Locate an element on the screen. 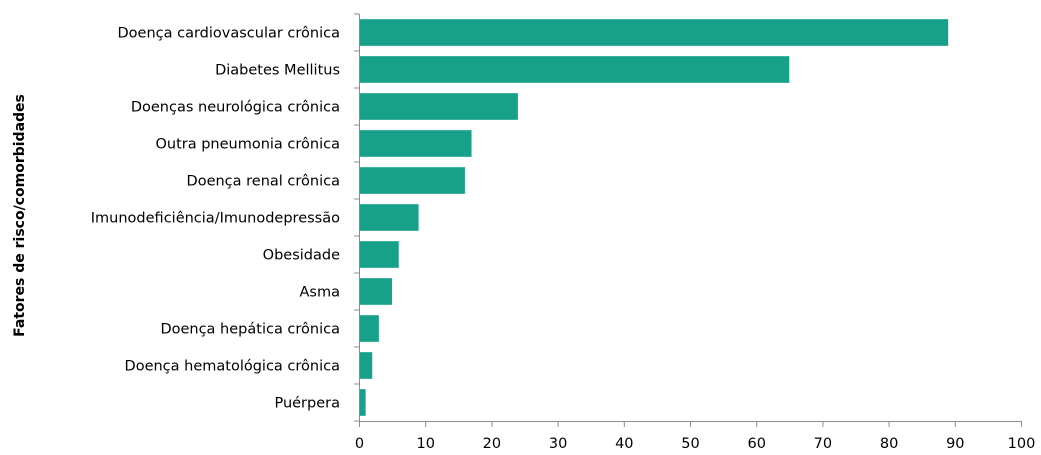 The width and height of the screenshot is (1041, 455). x-tick-label: 40 is located at coordinates (624, 444).